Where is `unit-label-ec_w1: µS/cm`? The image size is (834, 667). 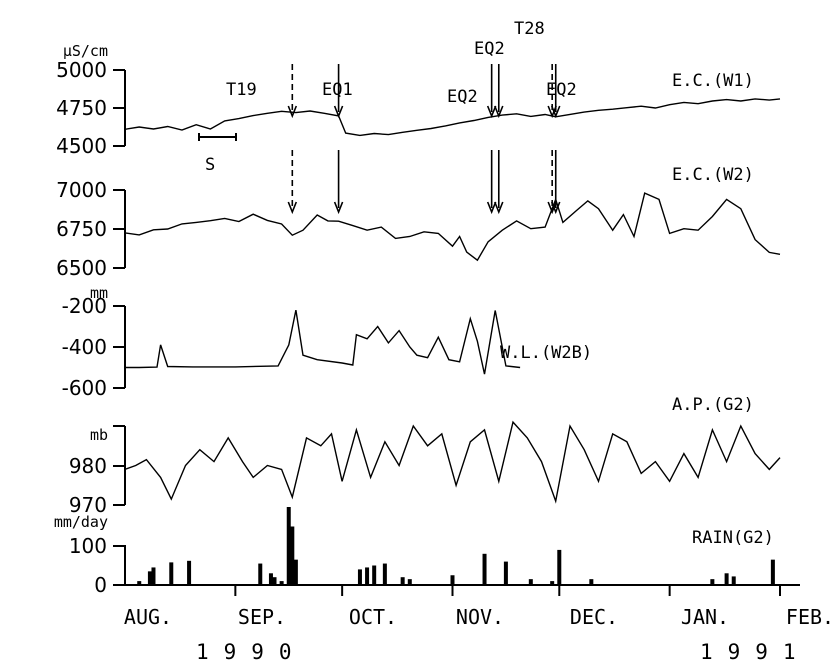 unit-label-ec_w1: µS/cm is located at coordinates (85, 51).